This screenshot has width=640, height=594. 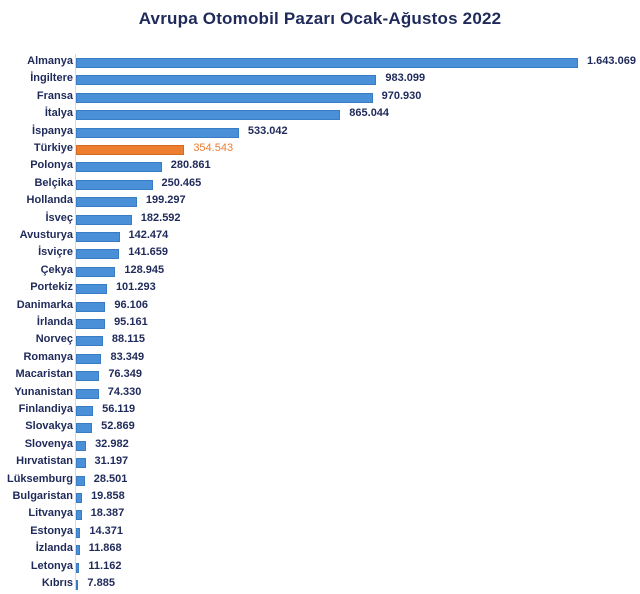 I want to click on bar-row: Belçika 250.465, so click(x=320, y=184).